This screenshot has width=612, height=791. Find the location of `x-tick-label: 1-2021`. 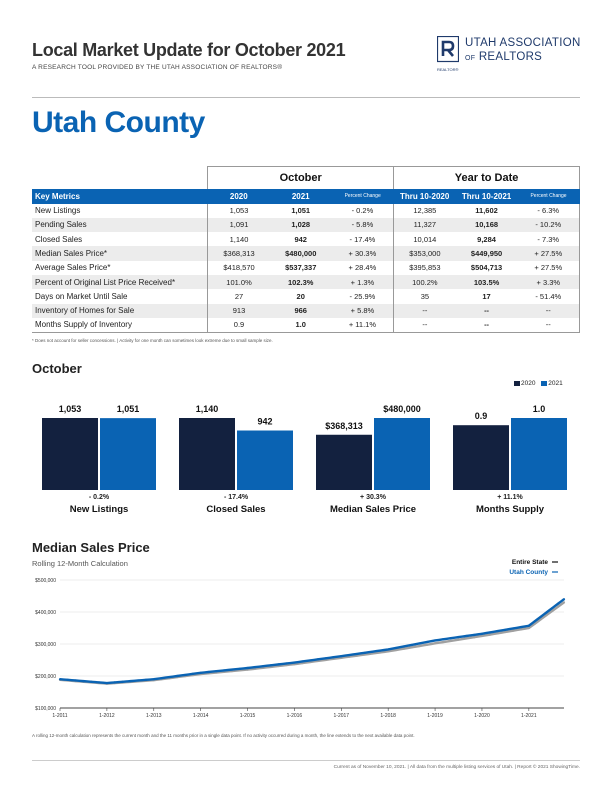

x-tick-label: 1-2021 is located at coordinates (529, 716).